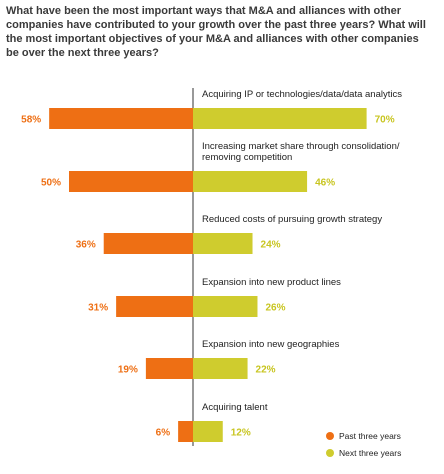 This screenshot has height=474, width=444. What do you see at coordinates (271, 245) in the screenshot?
I see `value-label-next: 24%` at bounding box center [271, 245].